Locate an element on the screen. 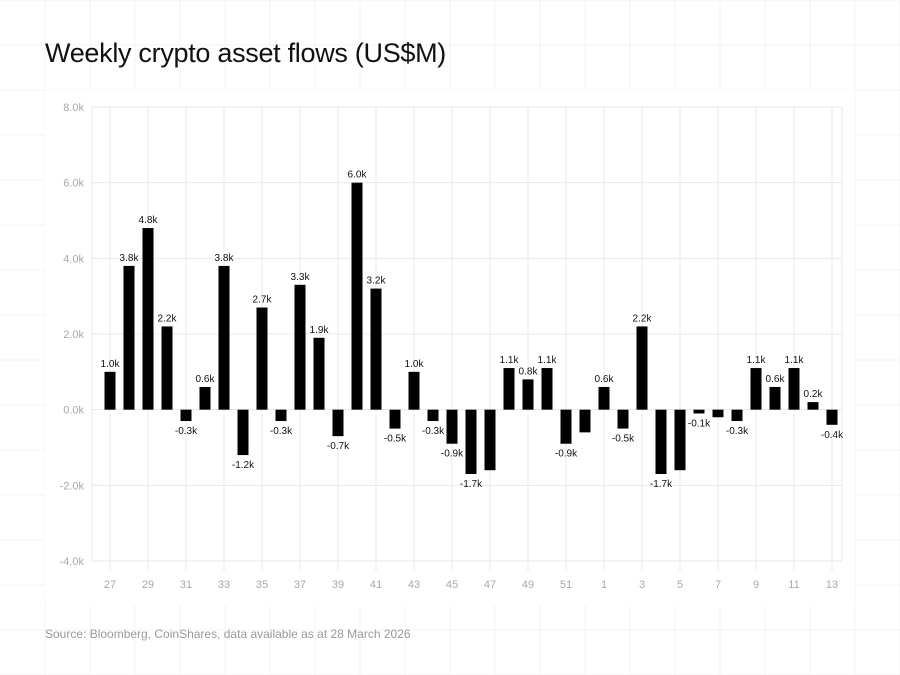 The image size is (900, 675). x-tick-label: 5 is located at coordinates (680, 585).